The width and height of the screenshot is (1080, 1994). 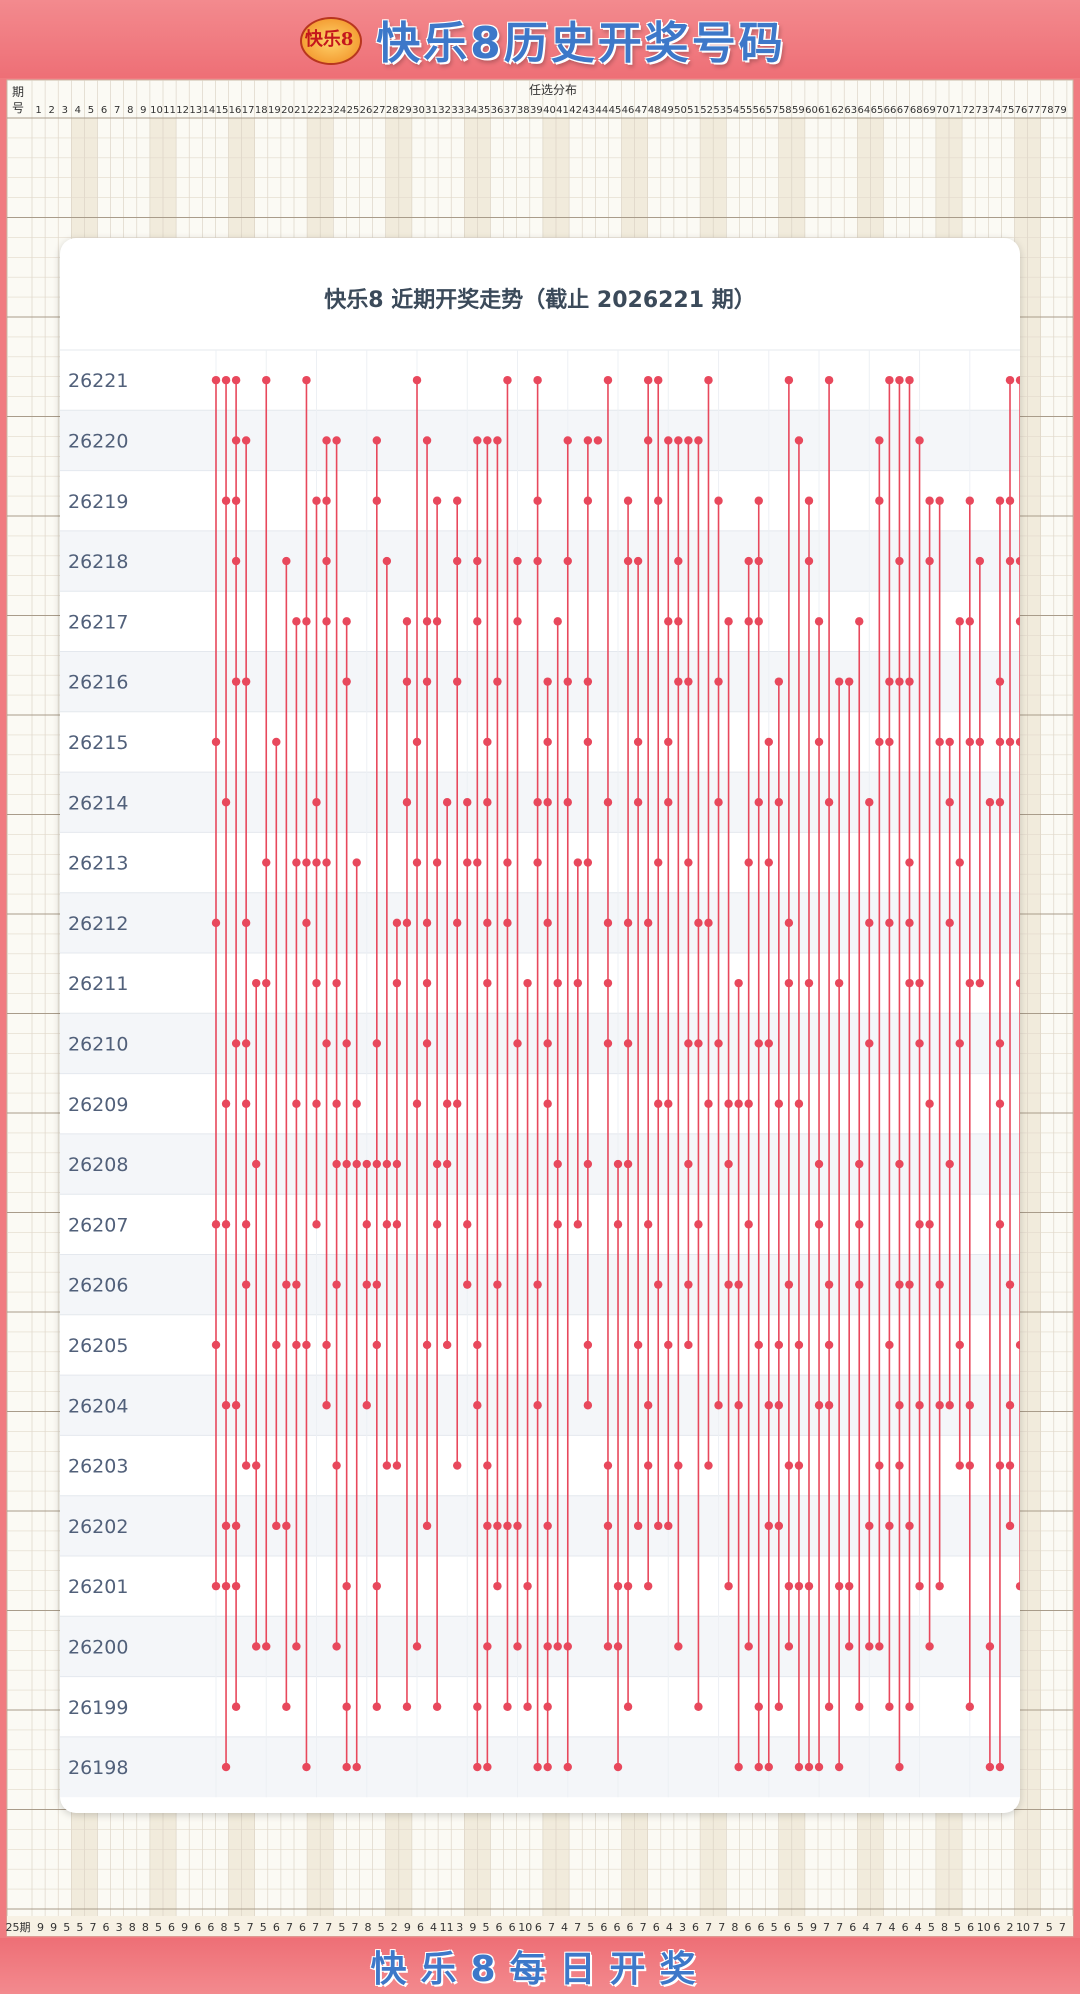 I want to click on grid-footer-count: 9, so click(x=40, y=1927).